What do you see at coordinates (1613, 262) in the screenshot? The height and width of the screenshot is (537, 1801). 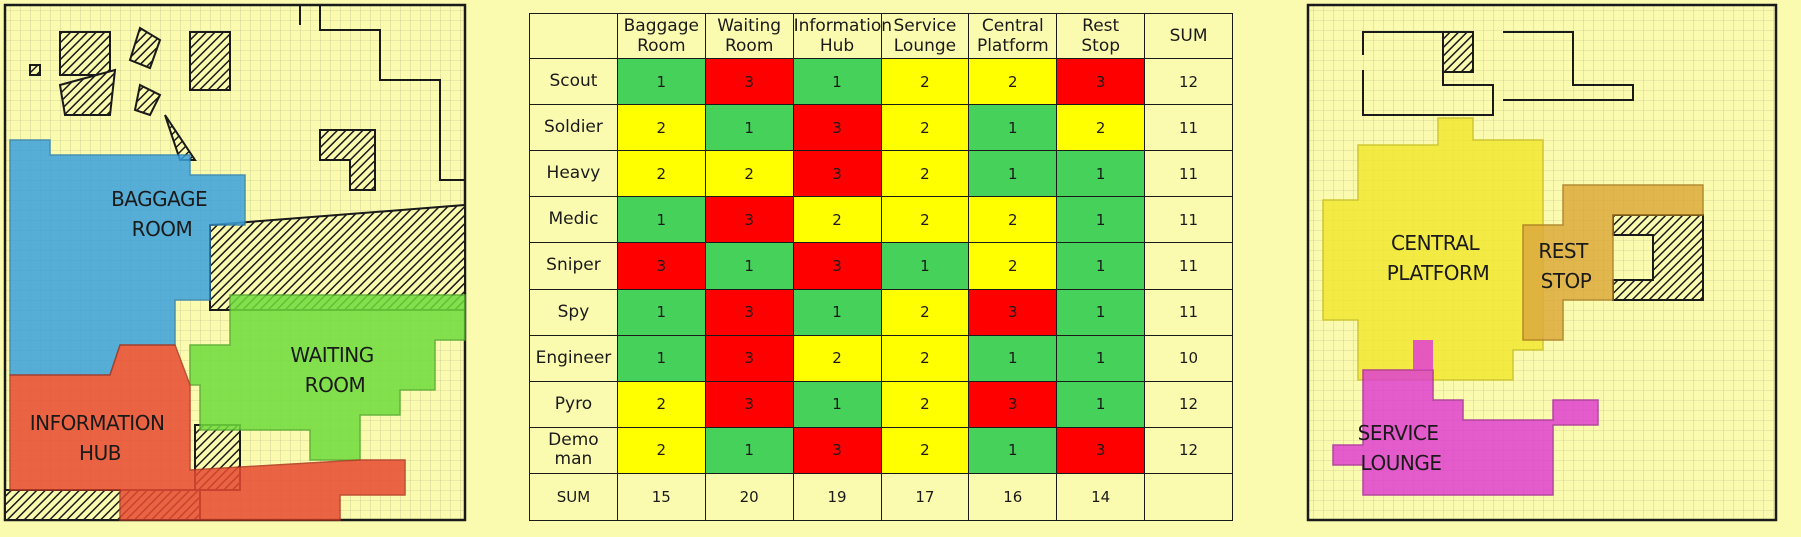 I see `area-rest-stop` at bounding box center [1613, 262].